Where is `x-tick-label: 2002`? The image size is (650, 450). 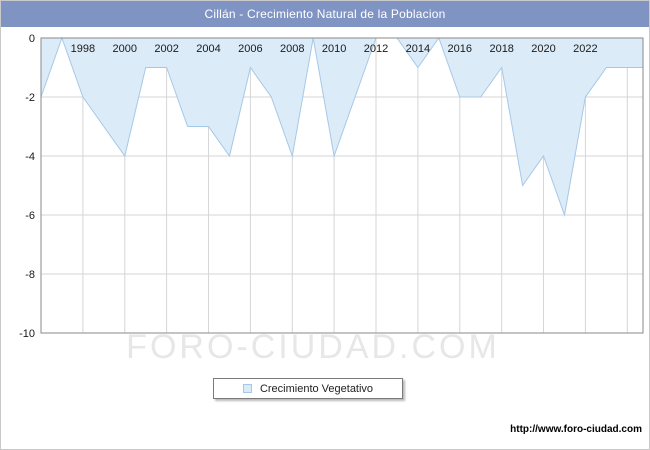
x-tick-label: 2002 is located at coordinates (166, 49).